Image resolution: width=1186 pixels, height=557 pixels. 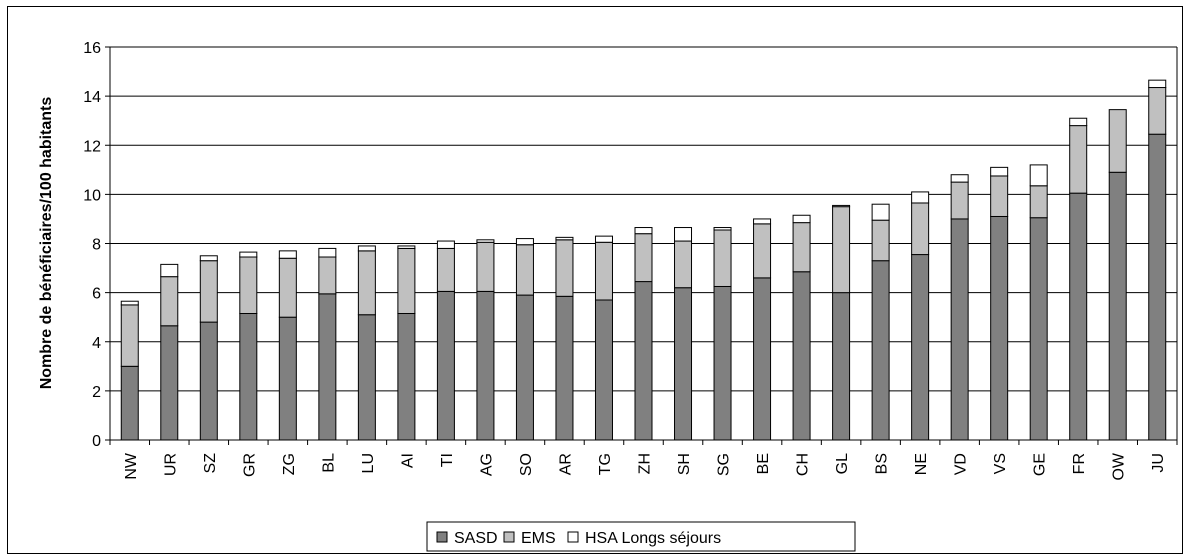 I want to click on legend-swatch, so click(x=509, y=537).